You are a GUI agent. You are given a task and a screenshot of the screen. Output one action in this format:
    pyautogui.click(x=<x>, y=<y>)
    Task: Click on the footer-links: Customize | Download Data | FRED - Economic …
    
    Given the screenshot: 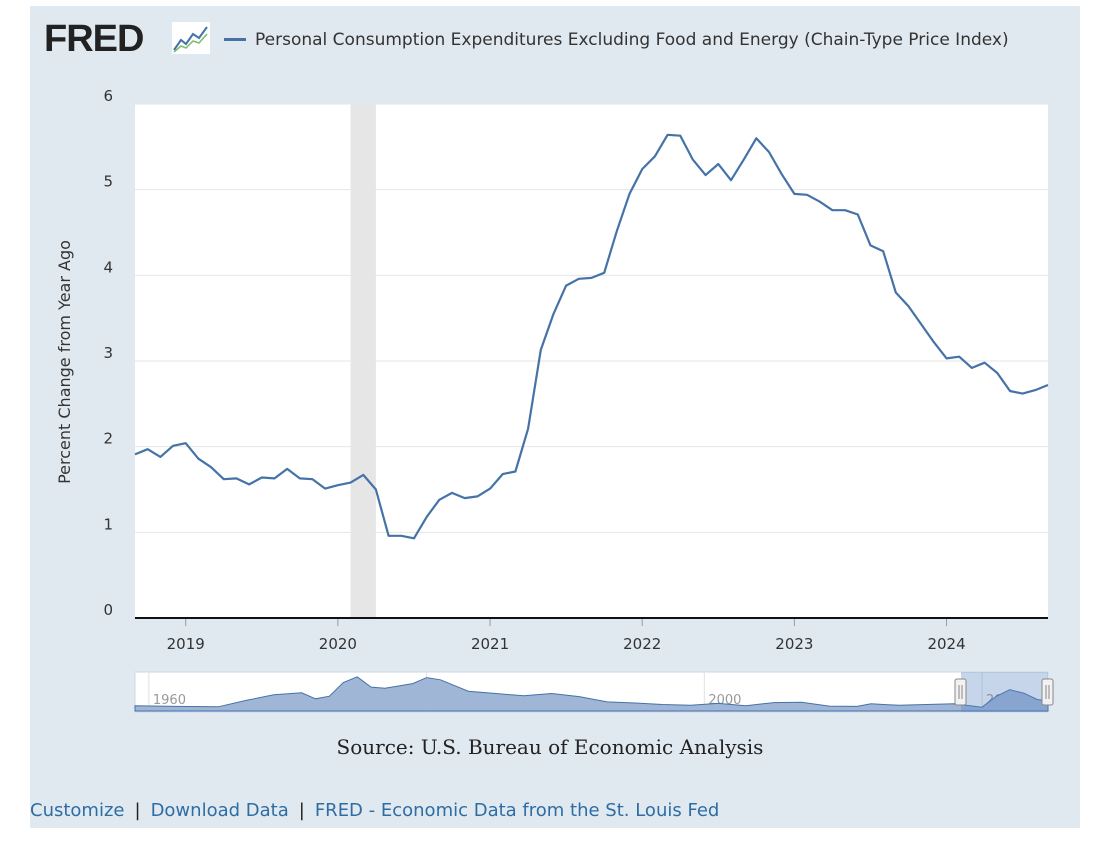 What is the action you would take?
    pyautogui.click(x=374, y=810)
    